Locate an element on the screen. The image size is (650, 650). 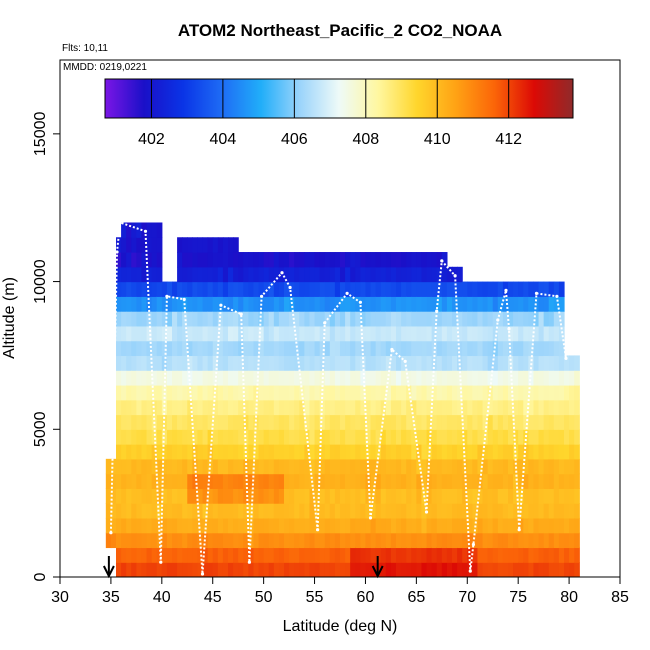
colorbar-tick-label: 408 is located at coordinates (365, 139).